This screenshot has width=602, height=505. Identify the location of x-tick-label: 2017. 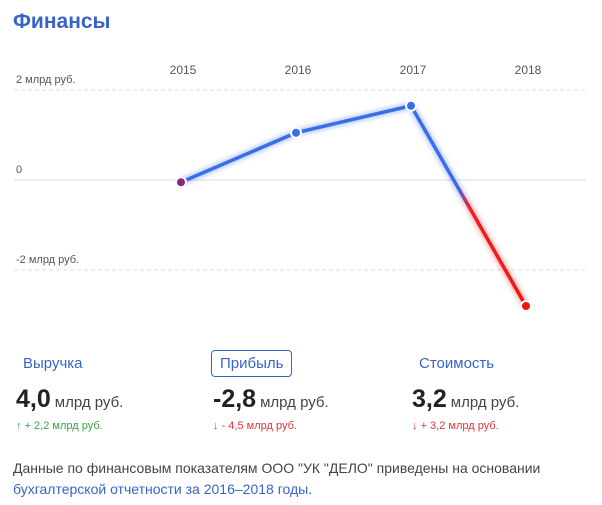
(413, 70).